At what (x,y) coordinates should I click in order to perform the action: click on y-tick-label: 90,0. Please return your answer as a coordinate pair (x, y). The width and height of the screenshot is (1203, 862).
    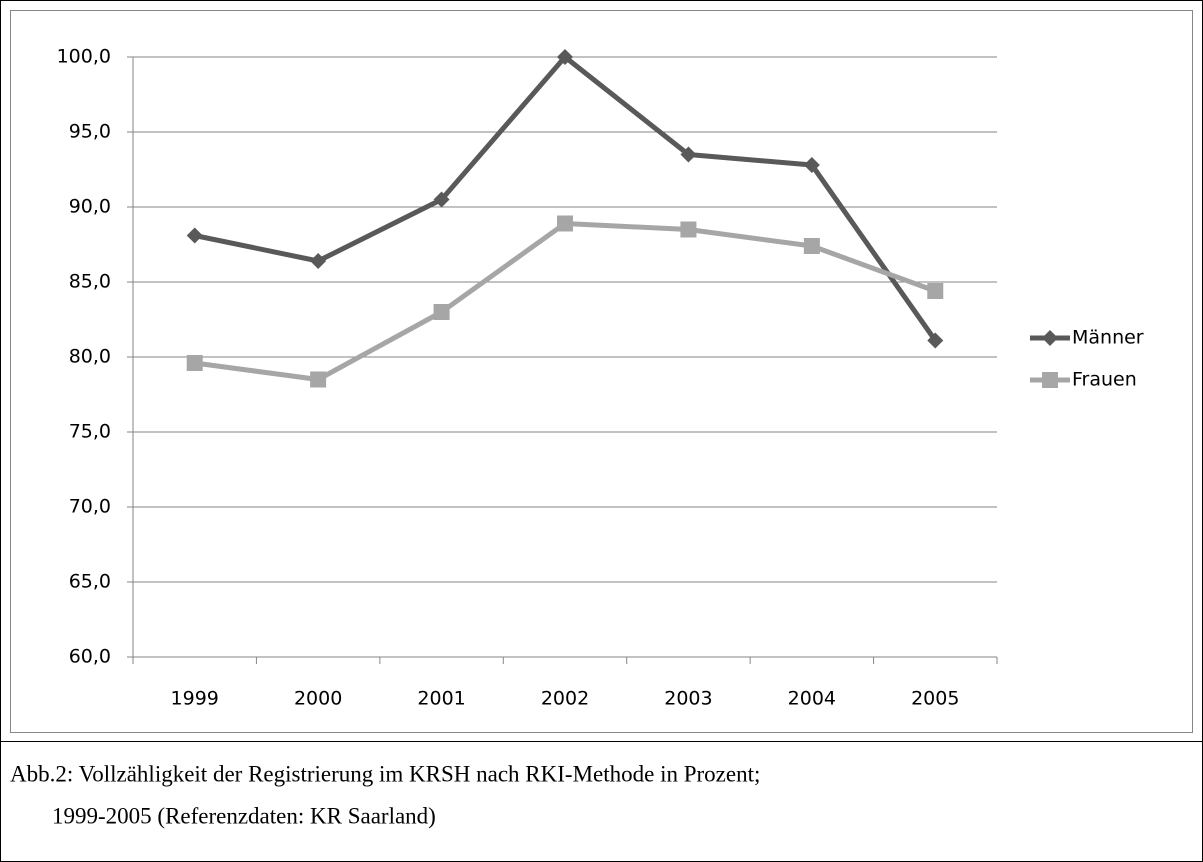
    Looking at the image, I should click on (90, 207).